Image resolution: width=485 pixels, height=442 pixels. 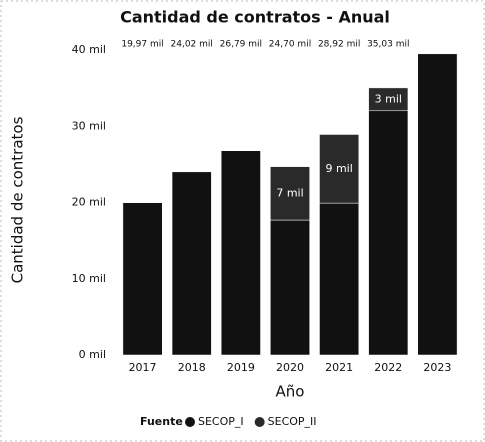 I want to click on segment-label: 9 mil, so click(x=338, y=168).